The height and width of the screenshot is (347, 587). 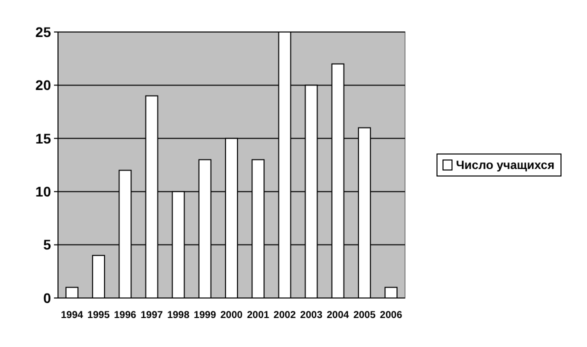 I want to click on y-tick-label: 10, so click(x=43, y=192).